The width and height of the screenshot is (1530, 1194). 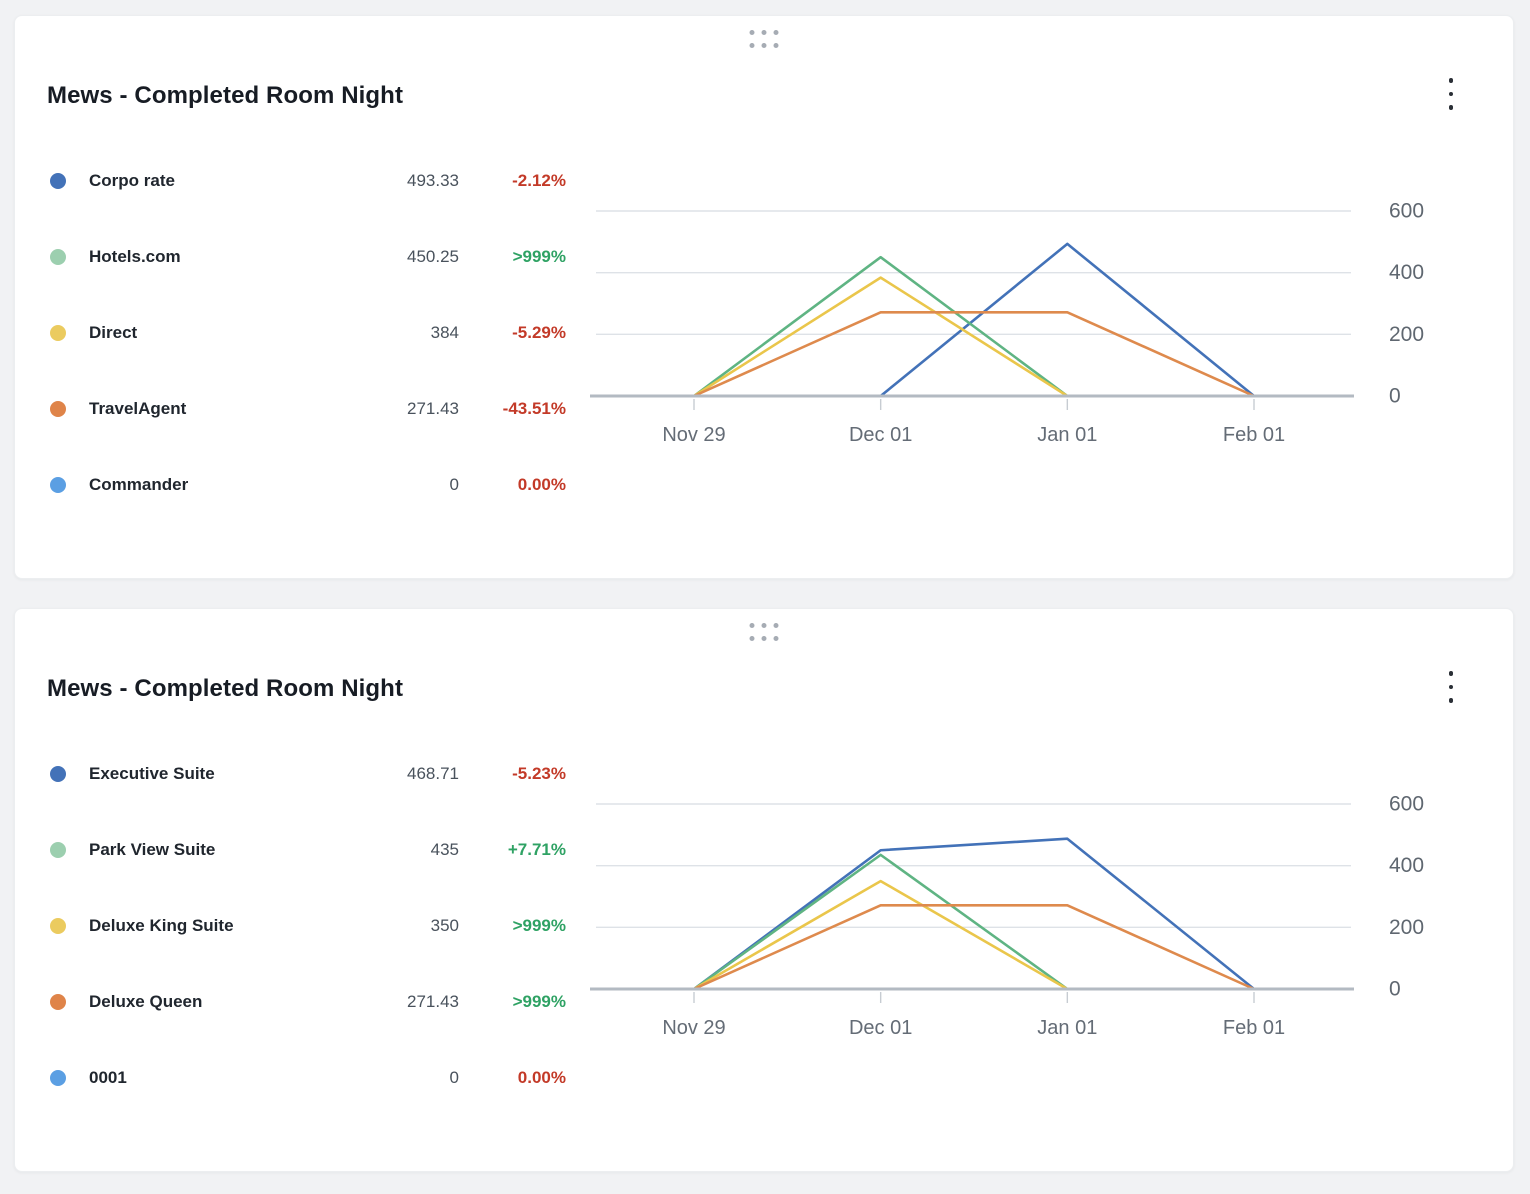 What do you see at coordinates (308, 1002) in the screenshot?
I see `legend-item: Deluxe Queen 271.43 >999%` at bounding box center [308, 1002].